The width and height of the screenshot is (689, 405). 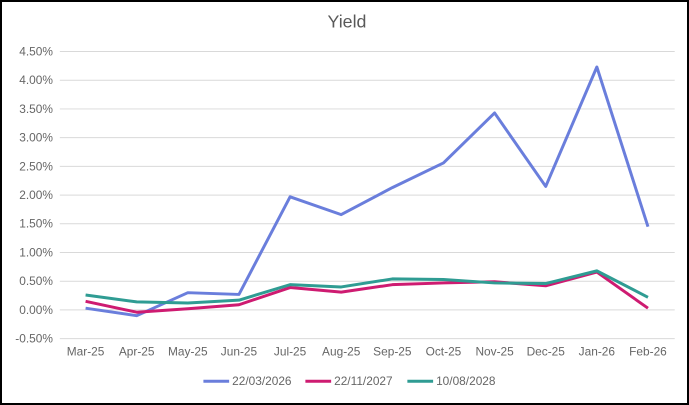 What do you see at coordinates (444, 351) in the screenshot?
I see `x-tick-label: Oct-25` at bounding box center [444, 351].